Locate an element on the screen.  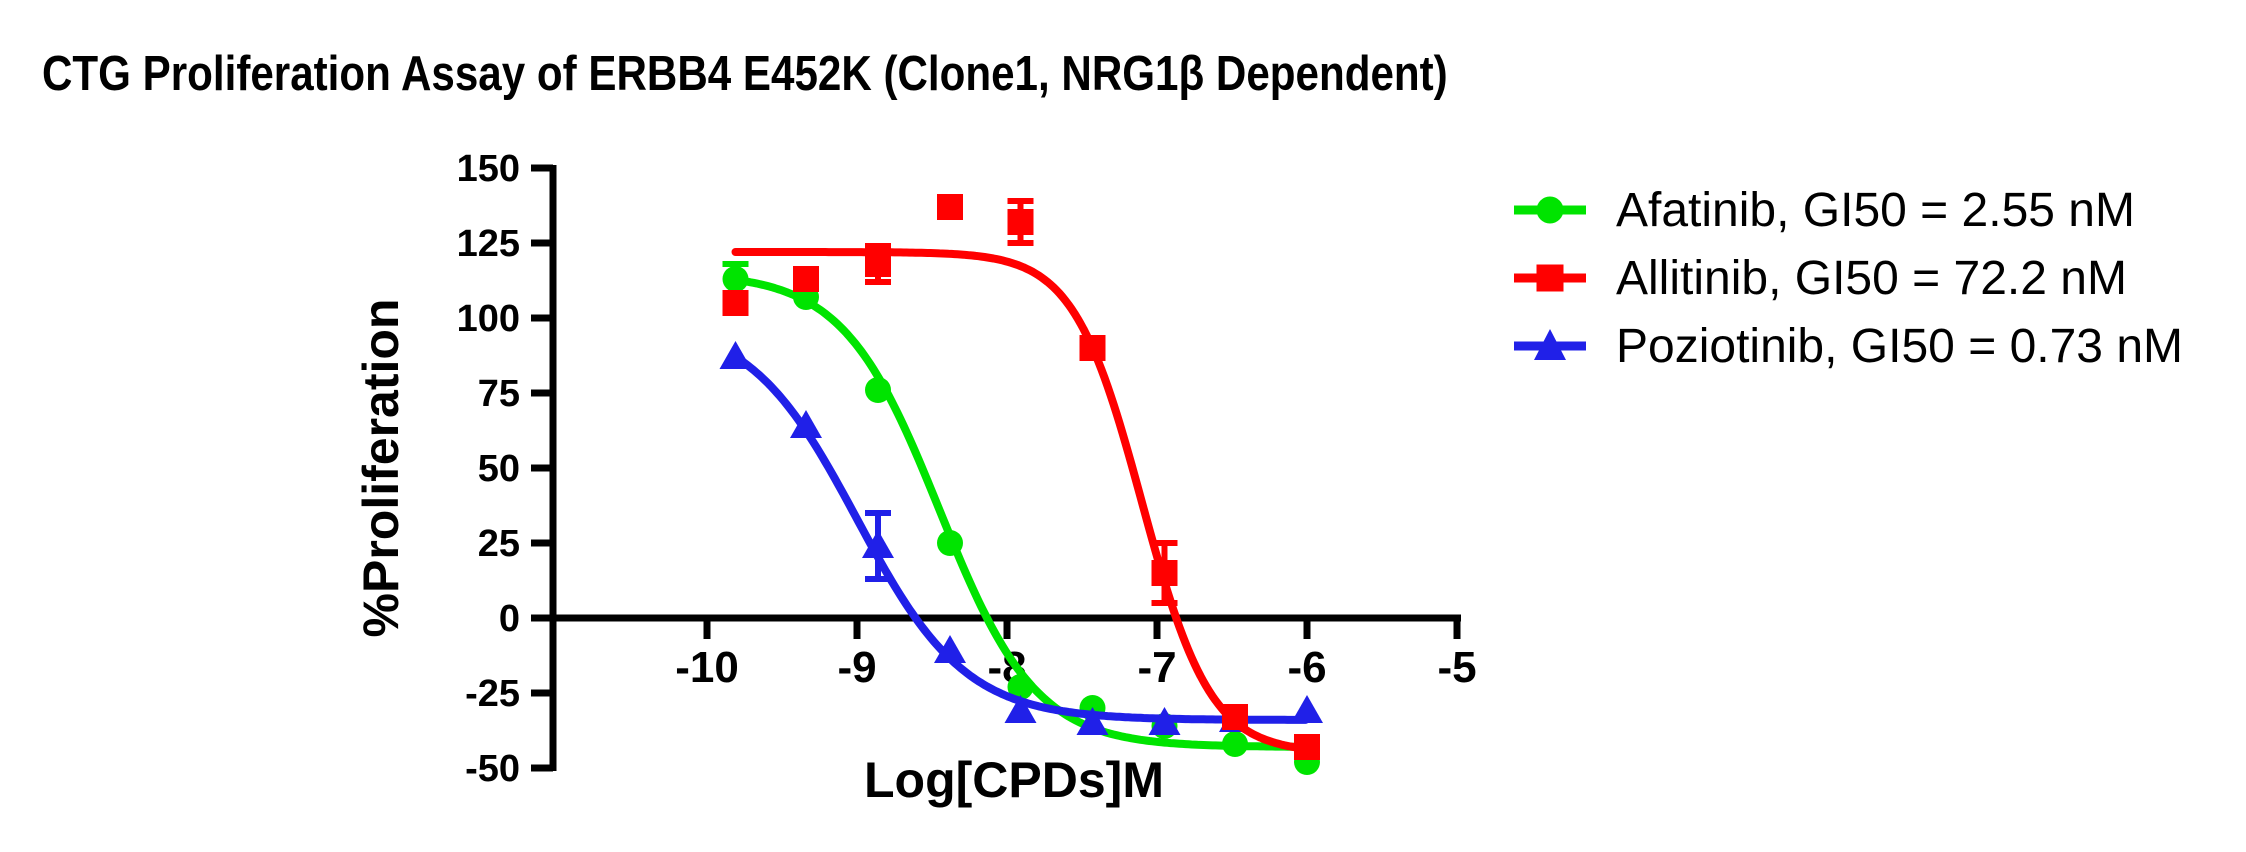
y-axis-title: %Proliferation is located at coordinates (381, 468).